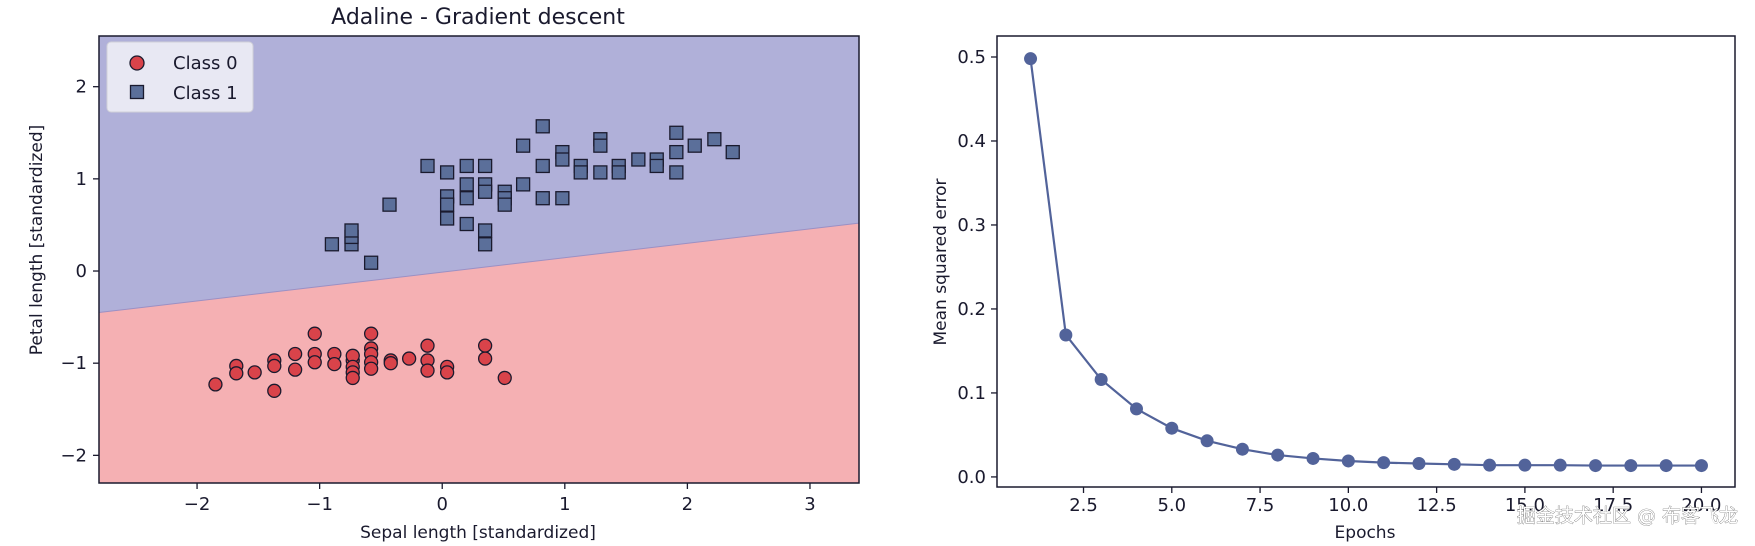  Describe the element at coordinates (197, 504) in the screenshot. I see `x-tick-label: −2` at that location.